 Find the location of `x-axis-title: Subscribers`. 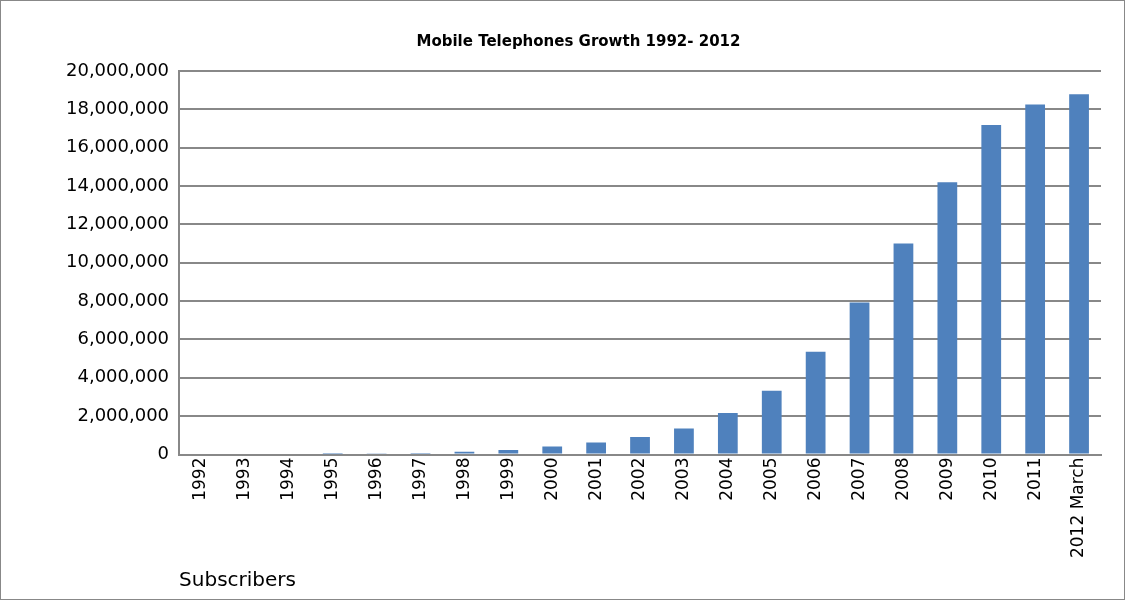

x-axis-title: Subscribers is located at coordinates (237, 579).